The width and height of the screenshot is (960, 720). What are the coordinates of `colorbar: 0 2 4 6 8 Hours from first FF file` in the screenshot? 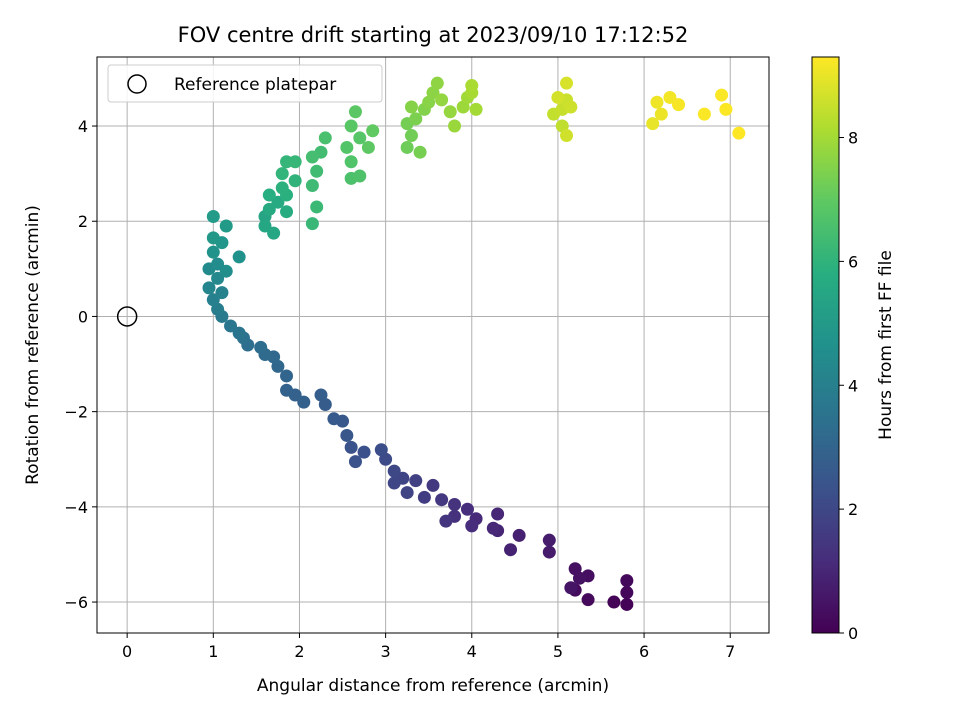 It's located at (853, 349).